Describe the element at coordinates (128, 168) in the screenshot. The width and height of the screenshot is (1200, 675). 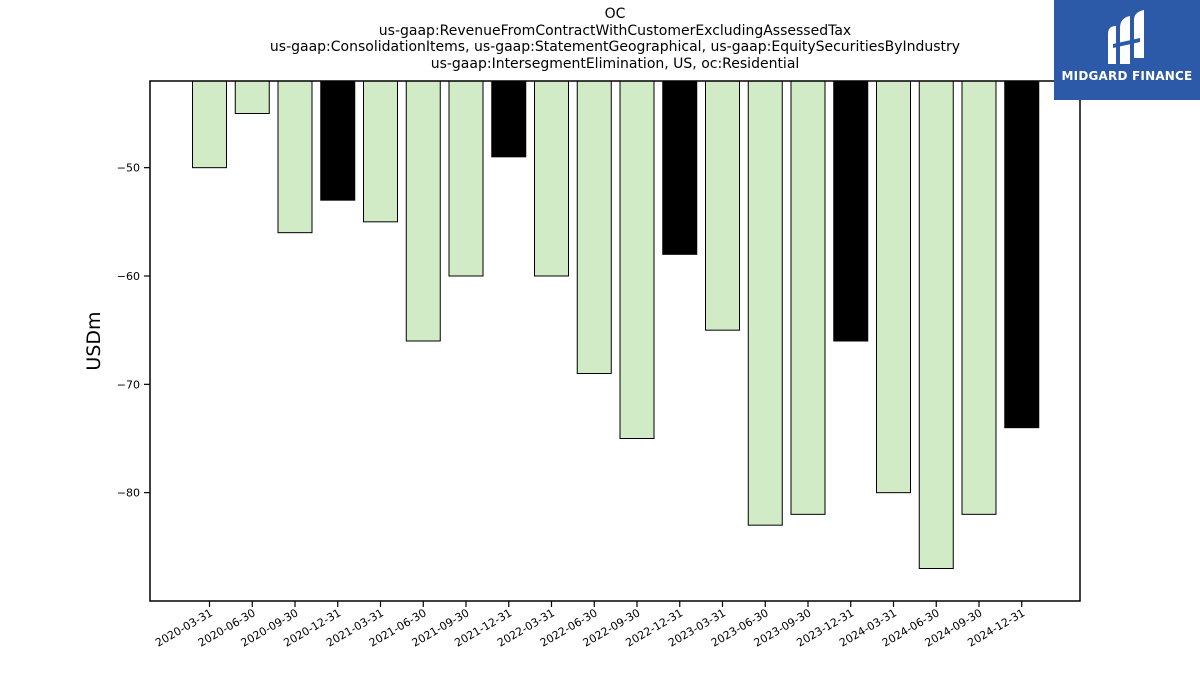
I see `y-tick-label: −50` at that location.